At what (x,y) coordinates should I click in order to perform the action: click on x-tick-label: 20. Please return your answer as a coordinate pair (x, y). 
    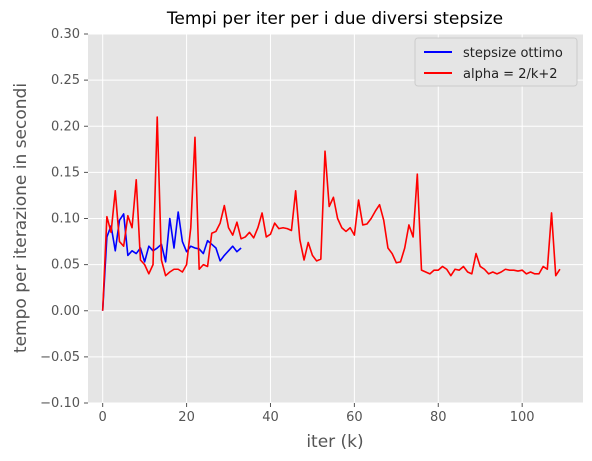
    Looking at the image, I should click on (186, 417).